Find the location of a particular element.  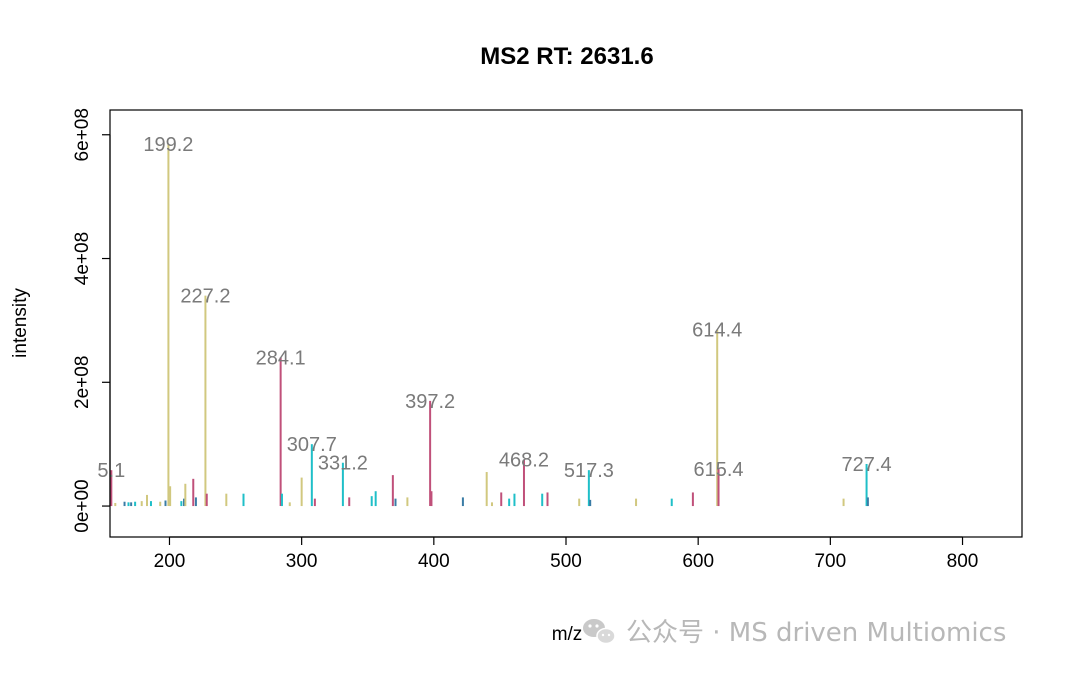

y-tick-label-0: 0e+00 is located at coordinates (82, 505).